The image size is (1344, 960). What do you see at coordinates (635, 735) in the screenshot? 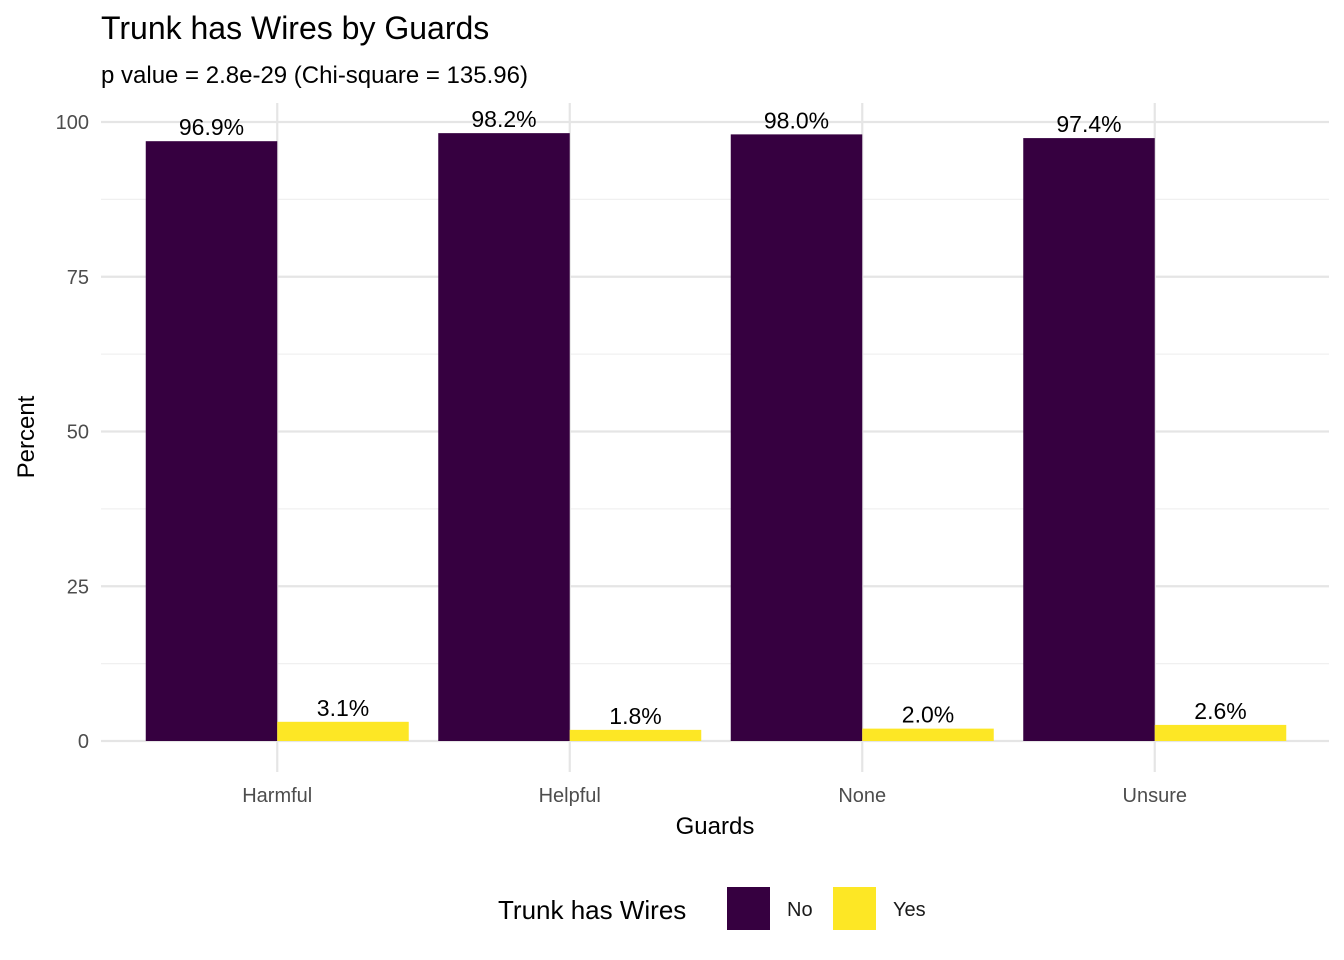
I see `bar-yes-helpful` at bounding box center [635, 735].